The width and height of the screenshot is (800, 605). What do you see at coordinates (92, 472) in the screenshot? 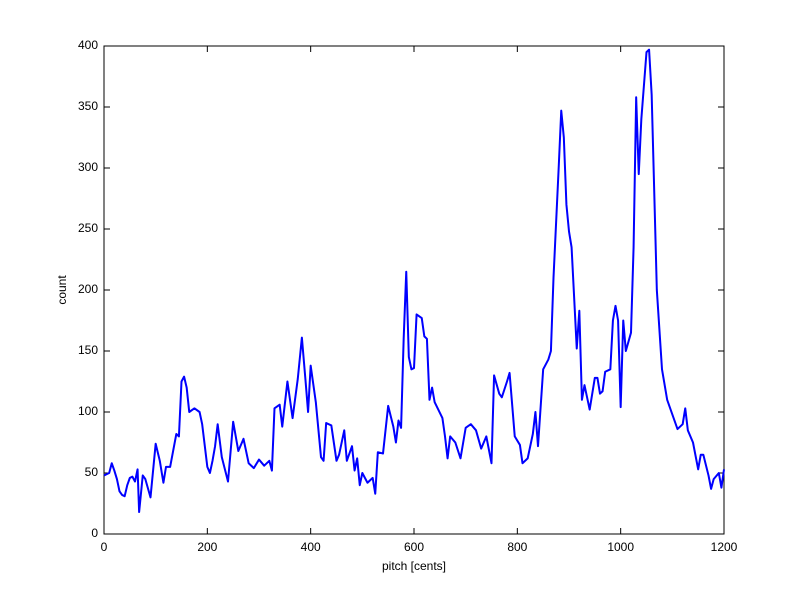
I see `y-tick-label: 50` at bounding box center [92, 472].